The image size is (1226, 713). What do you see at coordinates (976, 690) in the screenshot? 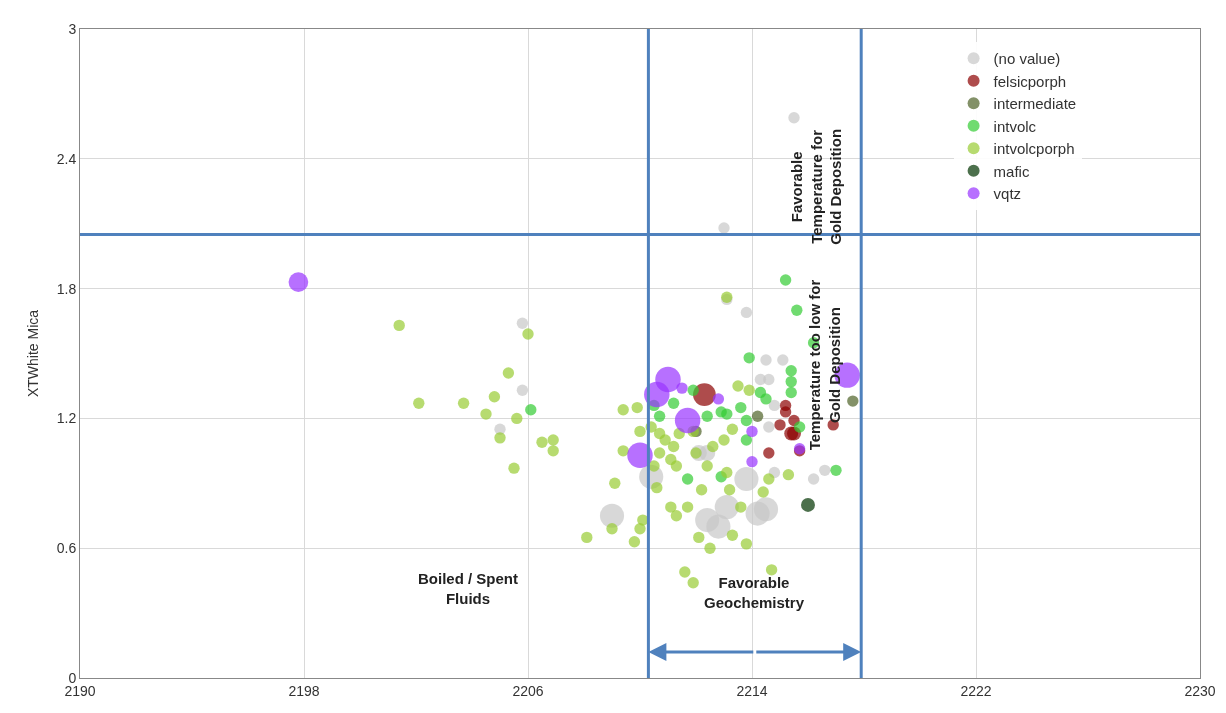
I see `x-tick-label: 2222` at bounding box center [976, 690].